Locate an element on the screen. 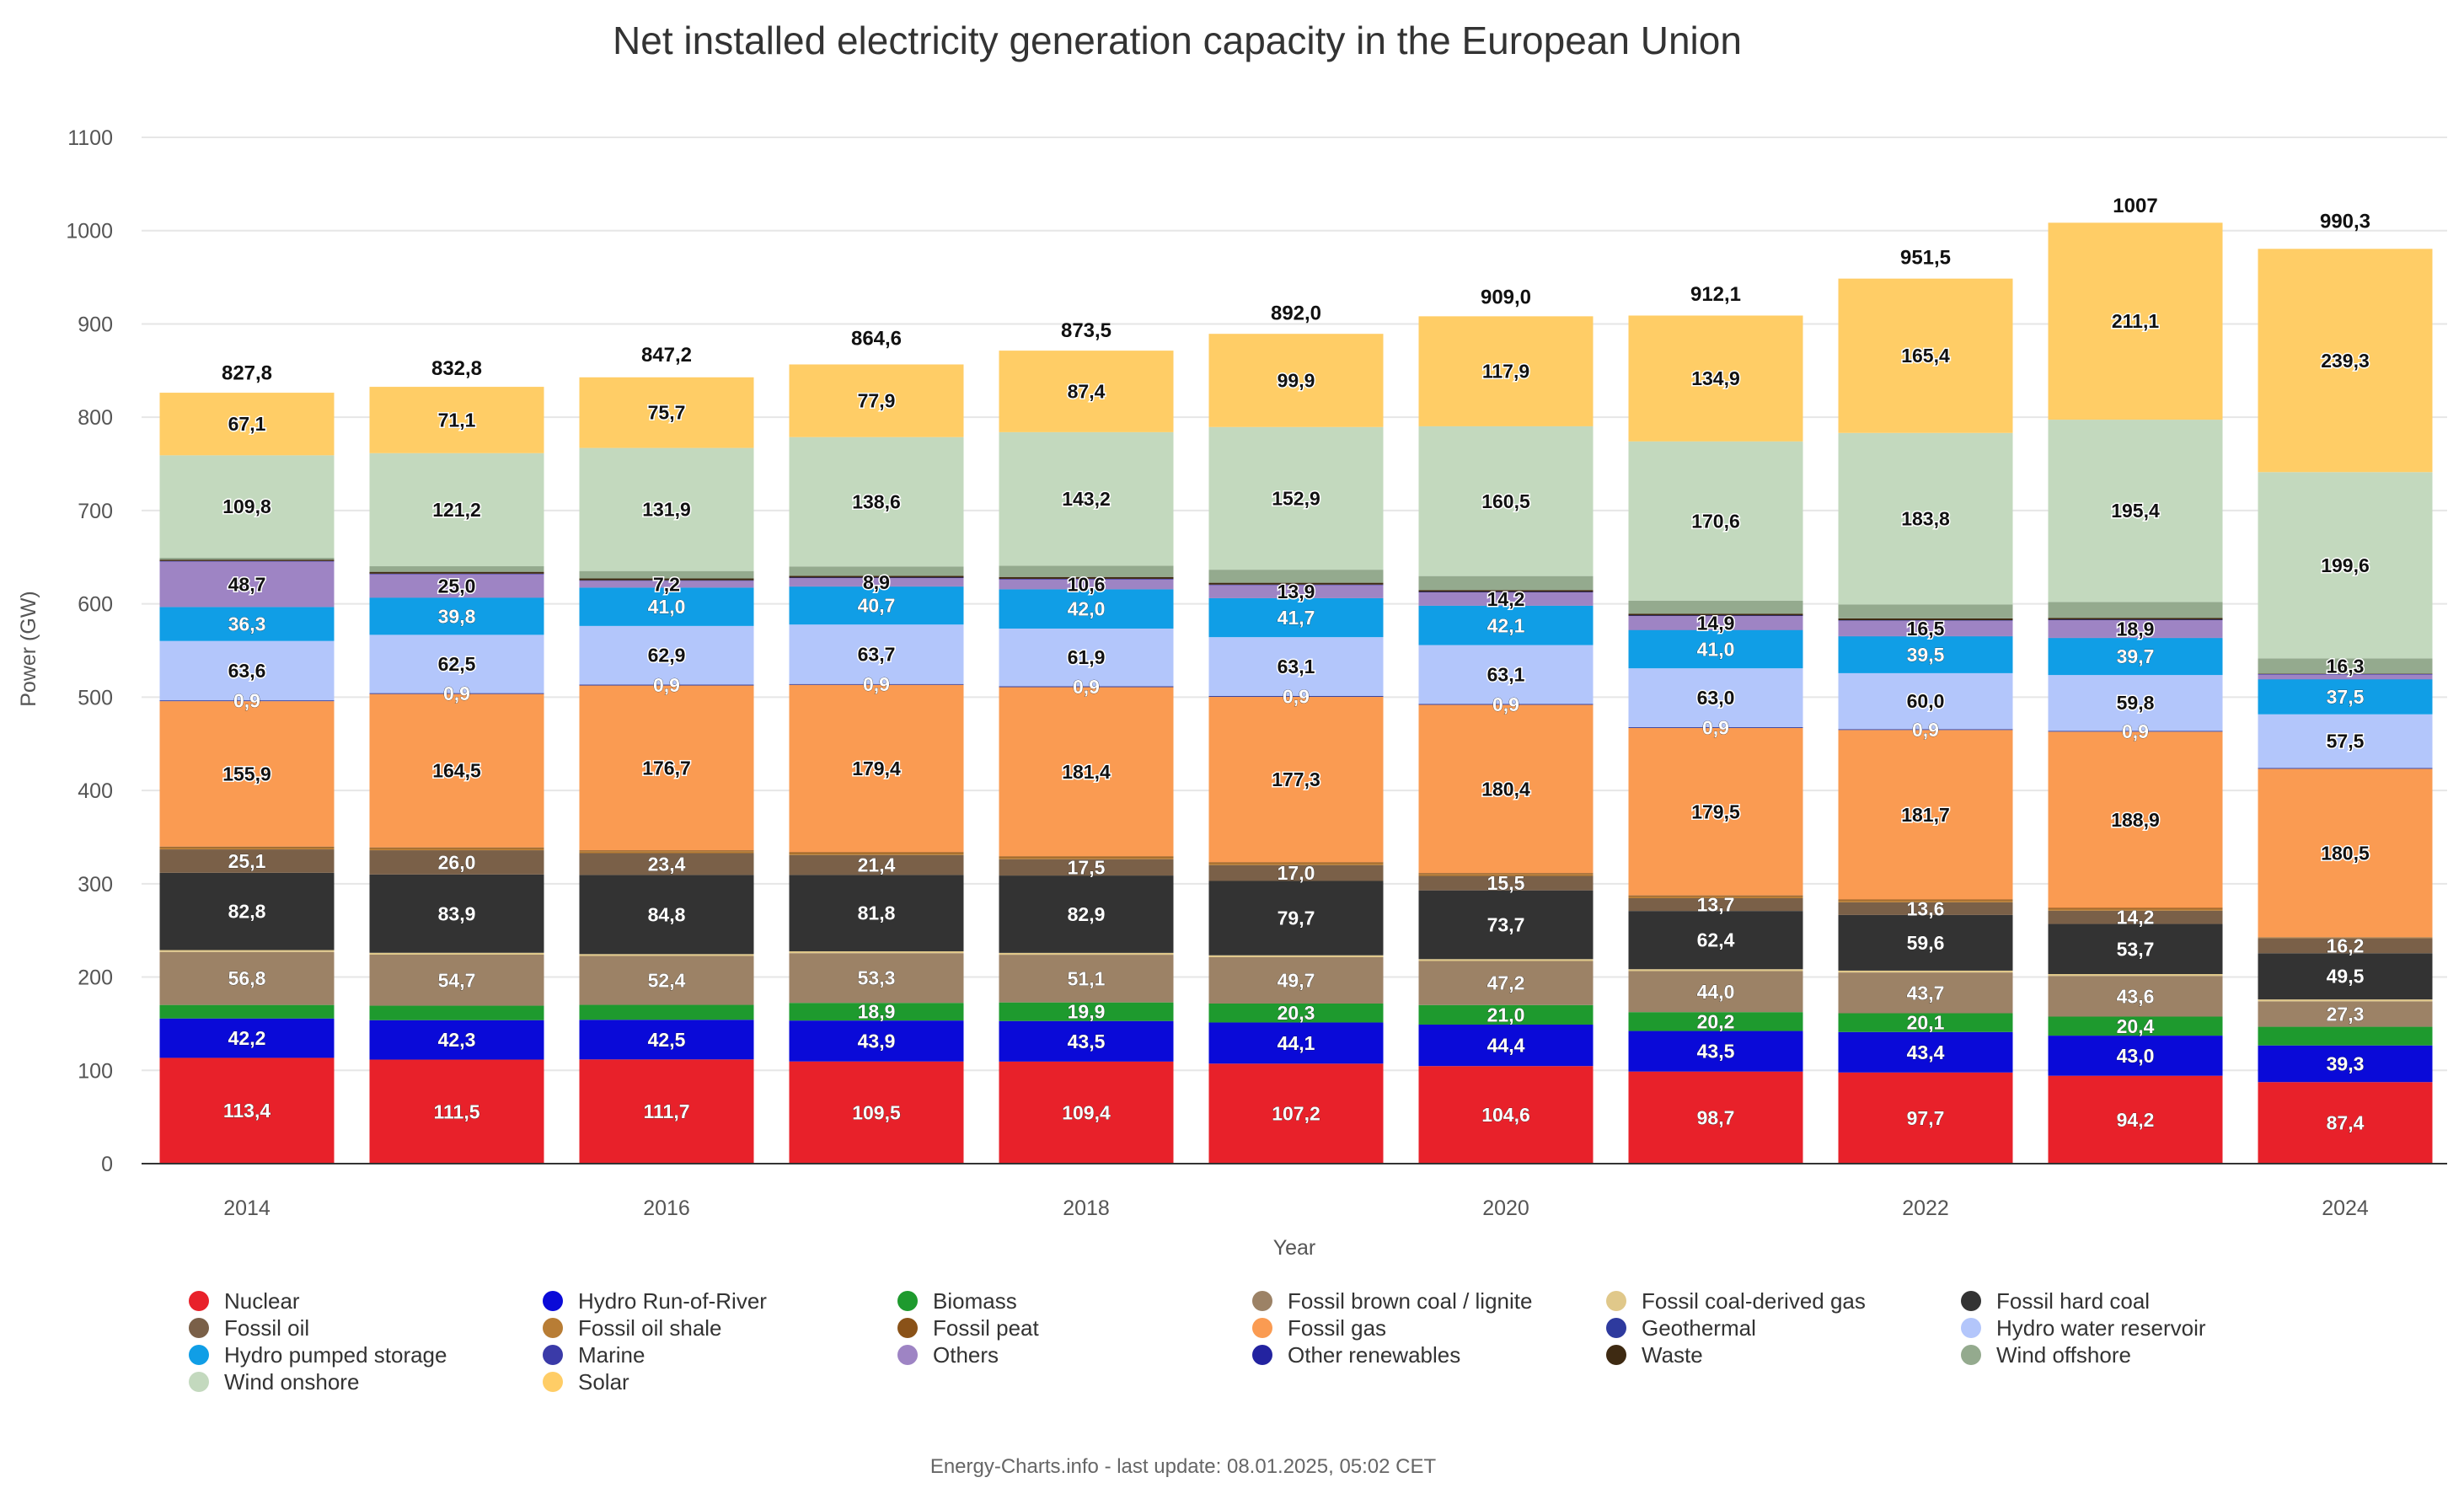  y-tick-label: 900 is located at coordinates (96, 324).